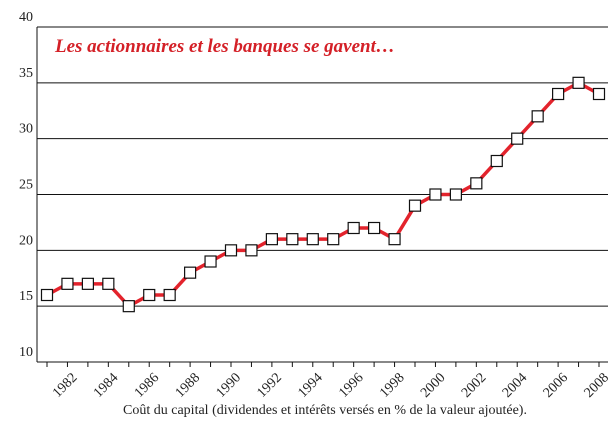 The height and width of the screenshot is (423, 610). I want to click on y-tick-label: 20, so click(26, 240).